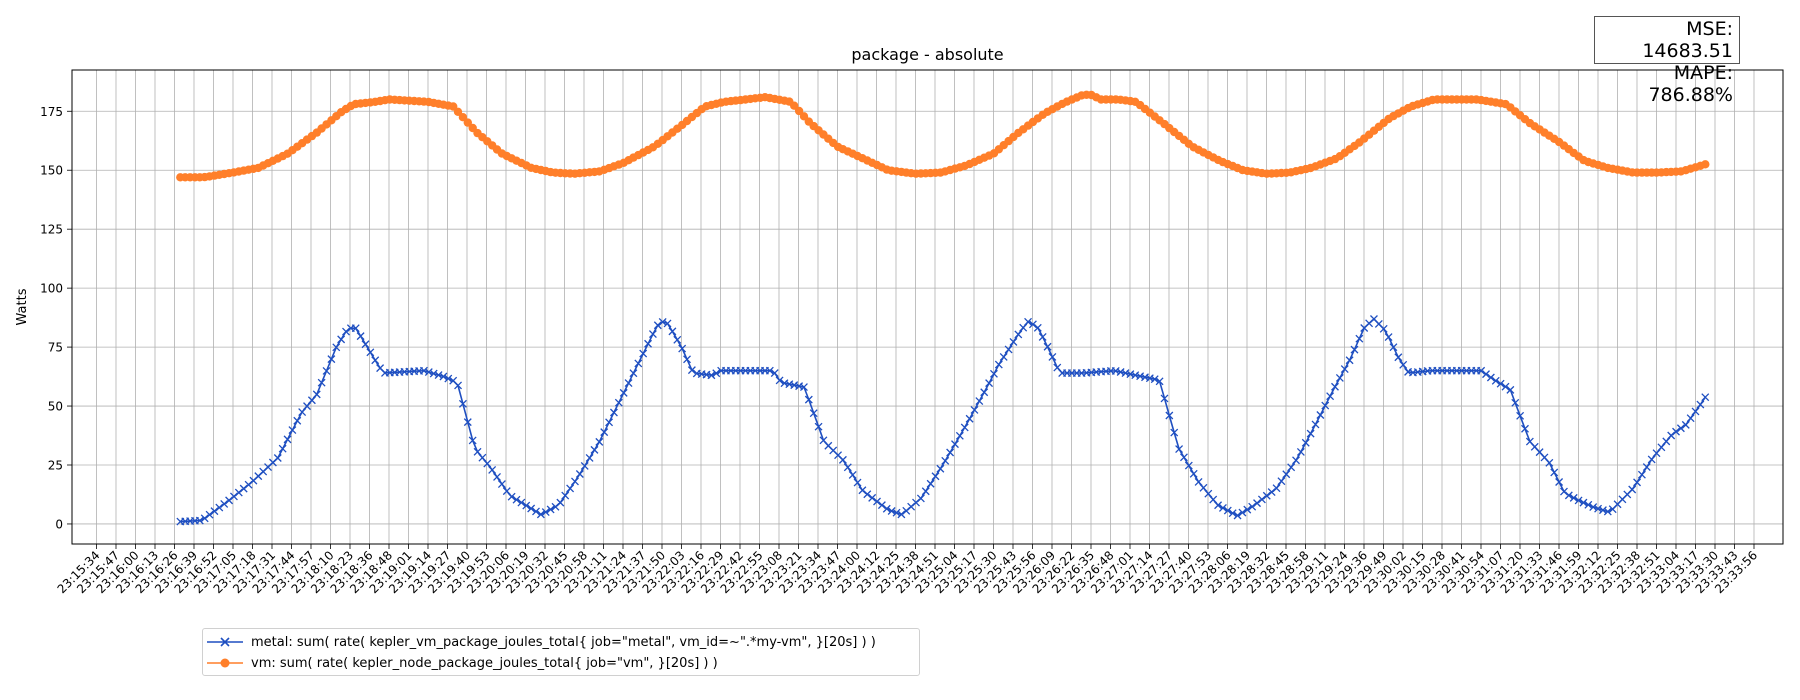 This screenshot has height=700, width=1800. Describe the element at coordinates (51, 171) in the screenshot. I see `y-tick-label: 150` at that location.